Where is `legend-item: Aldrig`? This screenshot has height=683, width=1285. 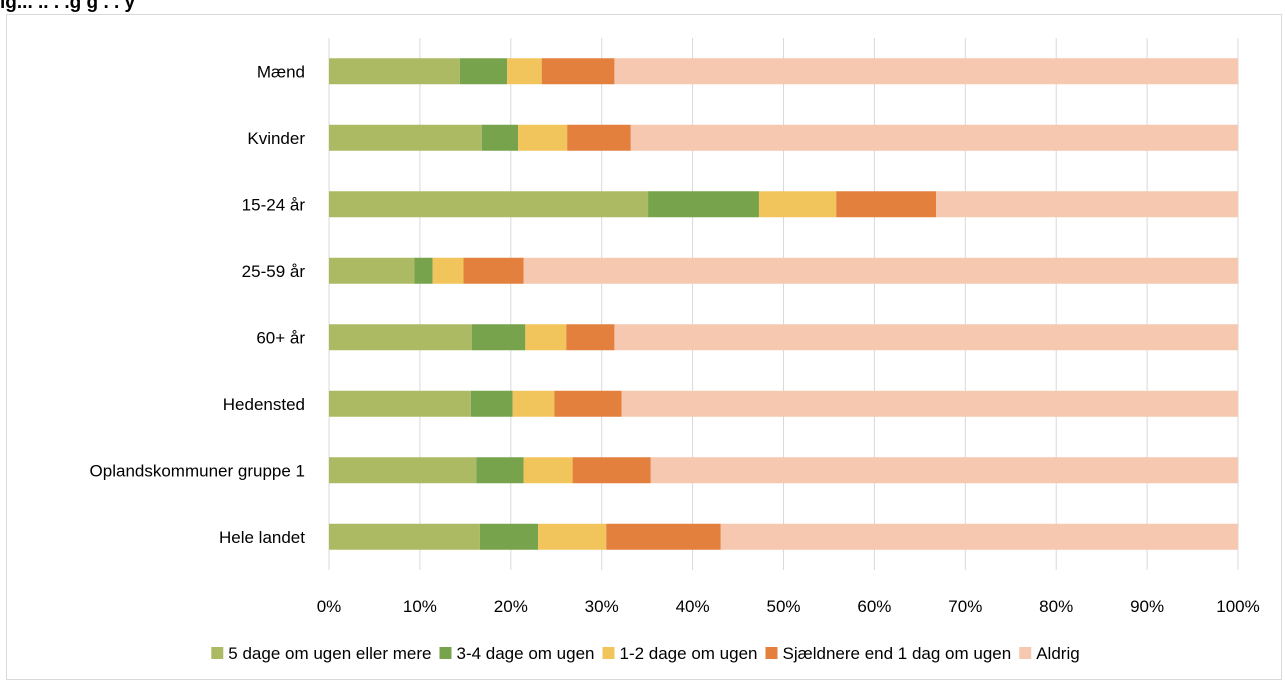 legend-item: Aldrig is located at coordinates (1049, 653).